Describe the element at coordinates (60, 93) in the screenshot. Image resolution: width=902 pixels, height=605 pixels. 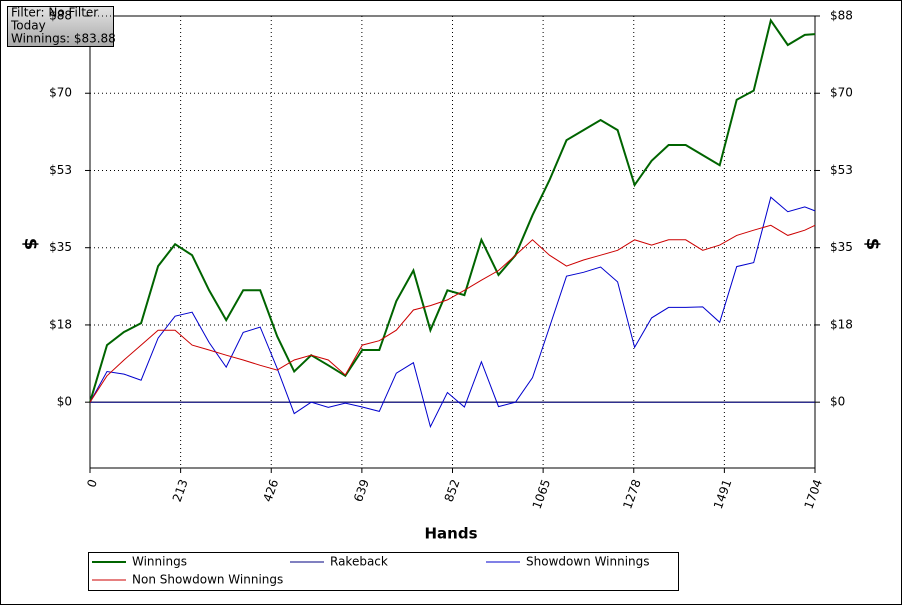
I see `y-tick-label: $70` at that location.